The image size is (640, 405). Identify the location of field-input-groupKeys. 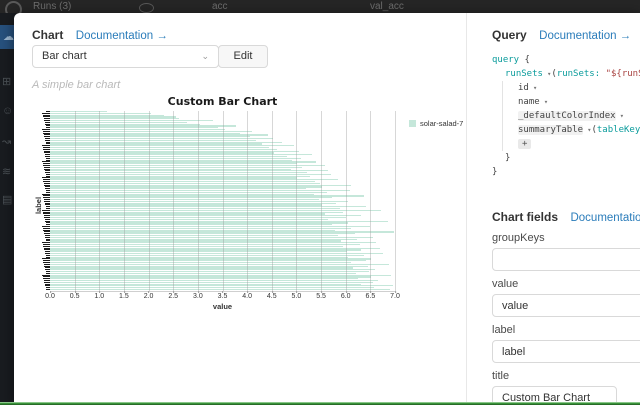
(566, 259).